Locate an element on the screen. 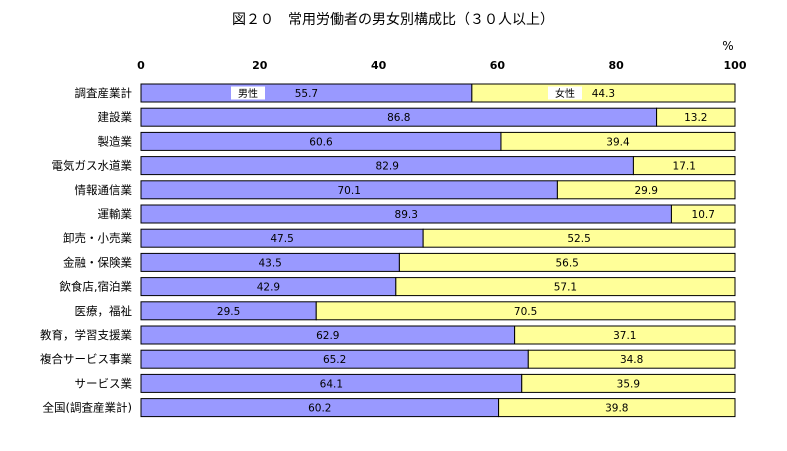  data-label: 44.3 is located at coordinates (603, 94).